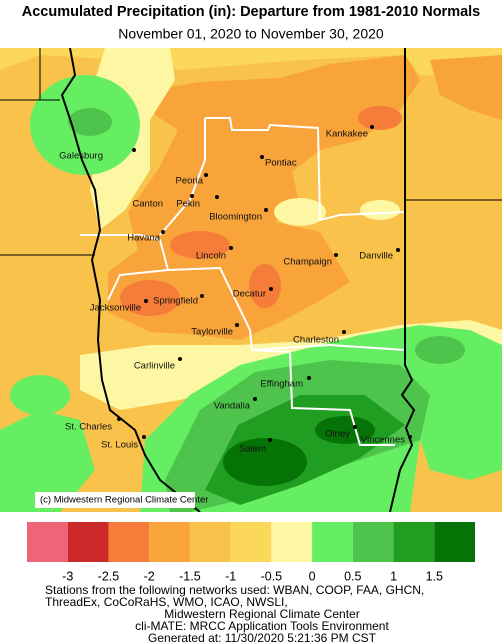  Describe the element at coordinates (261, 614) in the screenshot. I see `footer-line: Midwestern Regional Climate Center` at that location.